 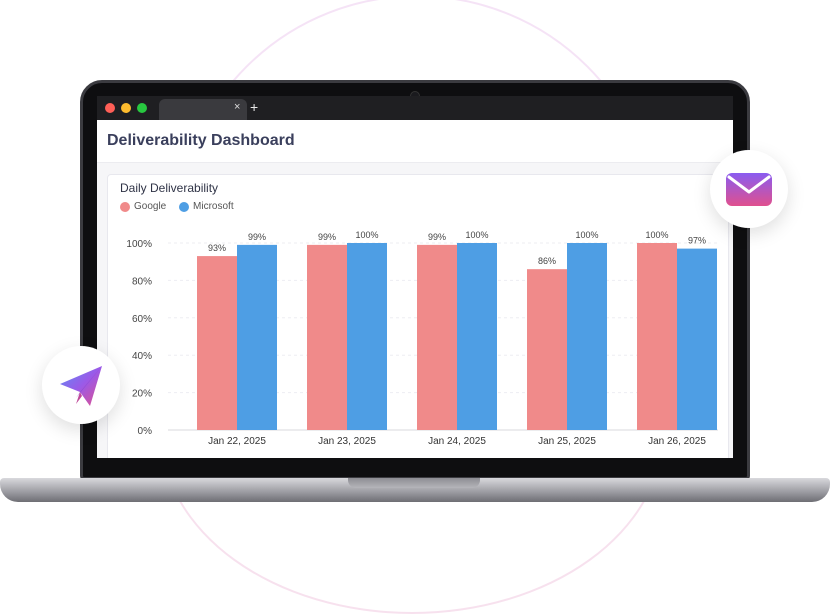 What do you see at coordinates (145, 431) in the screenshot?
I see `y-tick-label: 0%` at bounding box center [145, 431].